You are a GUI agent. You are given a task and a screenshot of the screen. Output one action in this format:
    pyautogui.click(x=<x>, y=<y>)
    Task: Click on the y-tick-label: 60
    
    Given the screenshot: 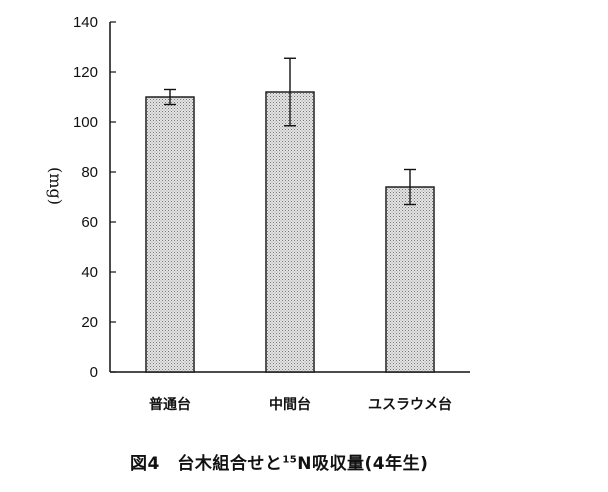 What is the action you would take?
    pyautogui.click(x=89, y=222)
    